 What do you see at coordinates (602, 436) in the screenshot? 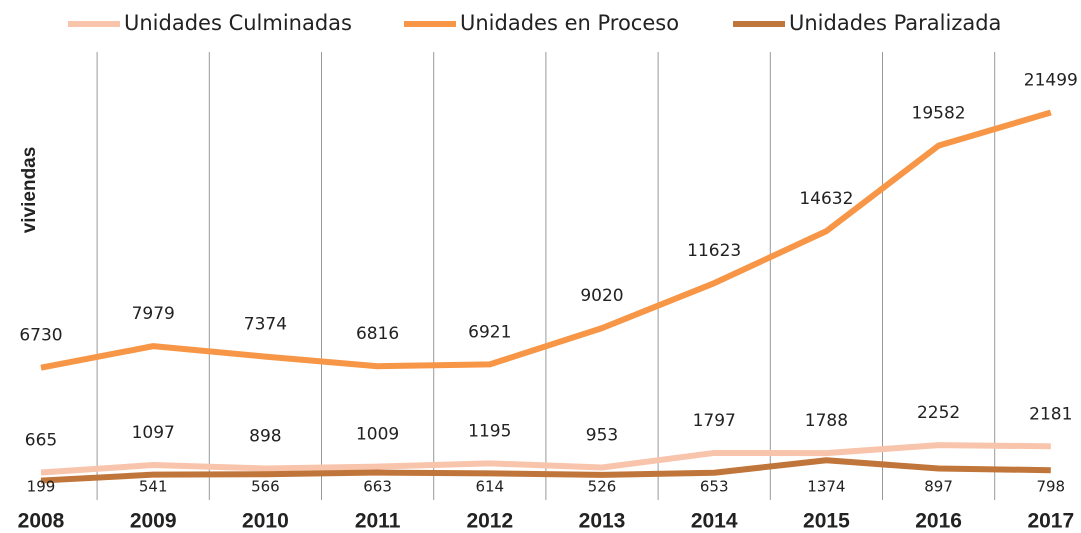
I see `data-label: 953` at bounding box center [602, 436].